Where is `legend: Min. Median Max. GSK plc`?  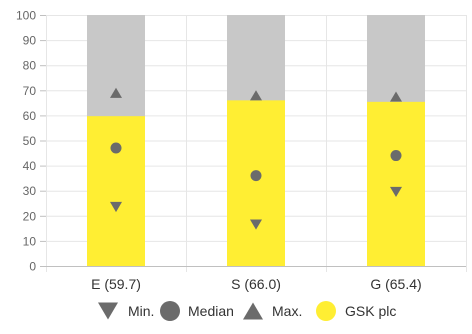
legend: Min. Median Max. GSK plc is located at coordinates (247, 311).